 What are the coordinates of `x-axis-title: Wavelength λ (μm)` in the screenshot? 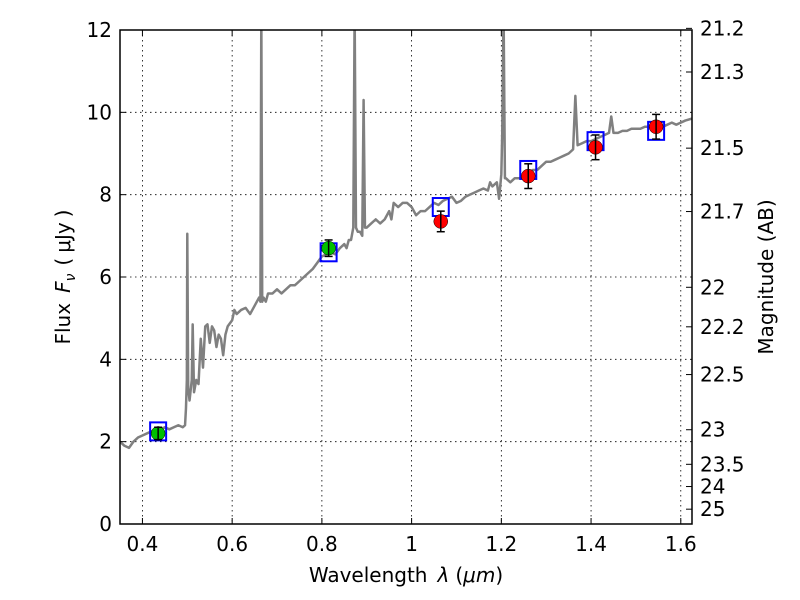 It's located at (406, 575).